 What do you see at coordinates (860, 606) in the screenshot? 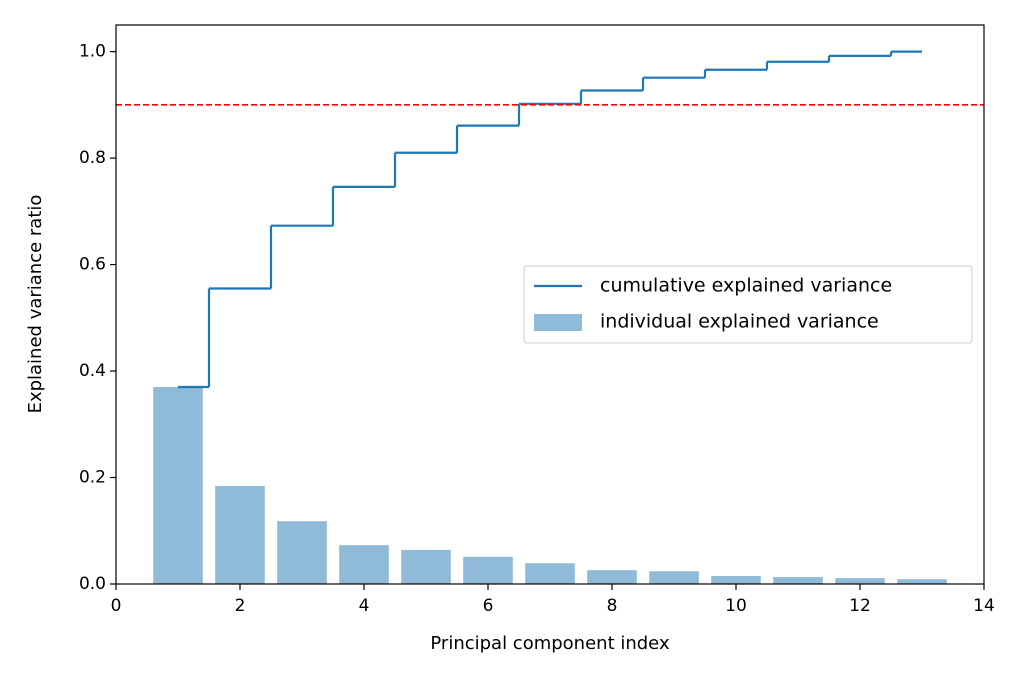
I see `x-tick-label: 12` at bounding box center [860, 606].